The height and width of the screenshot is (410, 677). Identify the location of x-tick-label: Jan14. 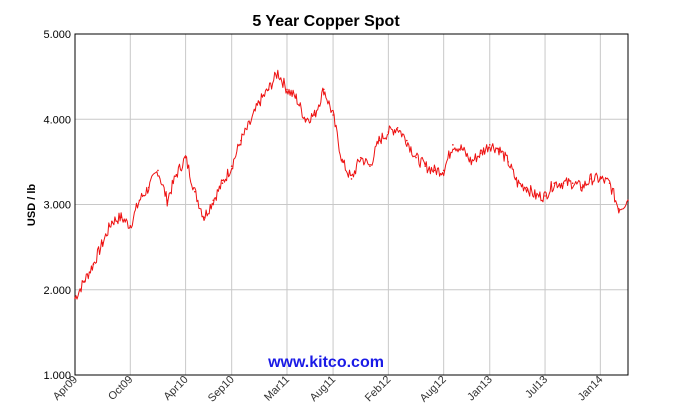
(591, 389).